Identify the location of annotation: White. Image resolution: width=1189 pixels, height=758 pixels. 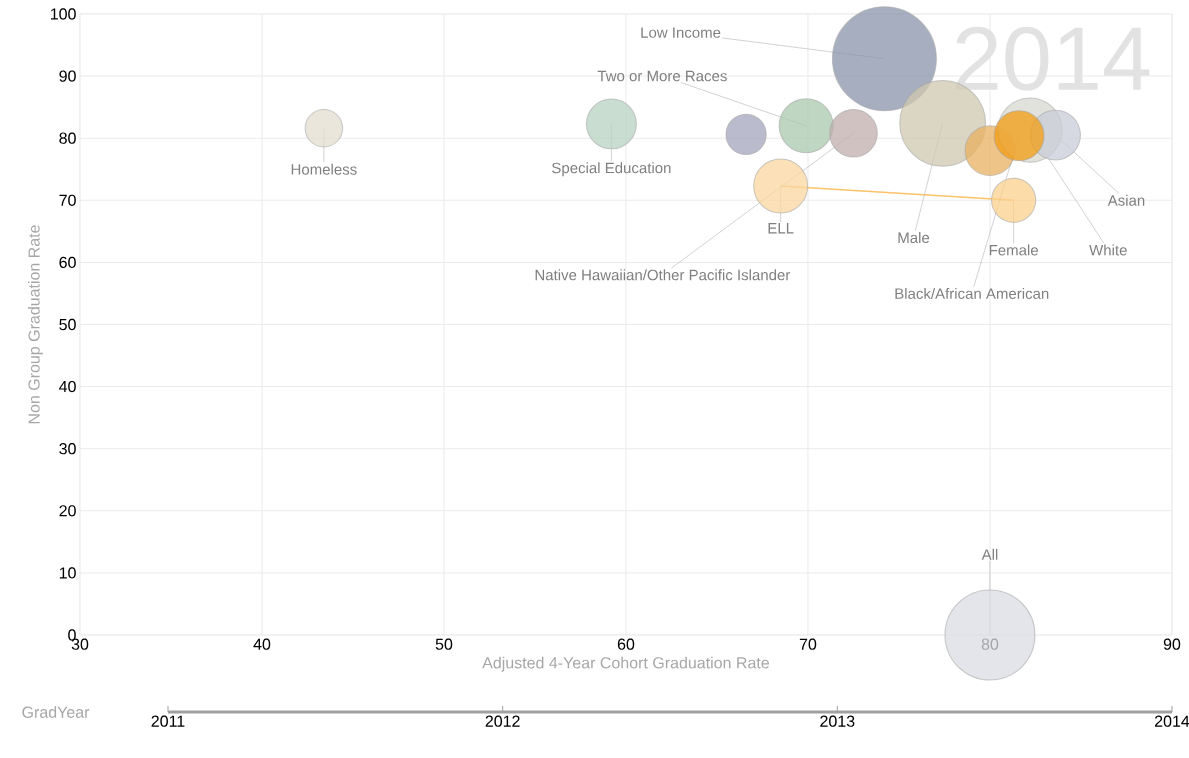
(1108, 250).